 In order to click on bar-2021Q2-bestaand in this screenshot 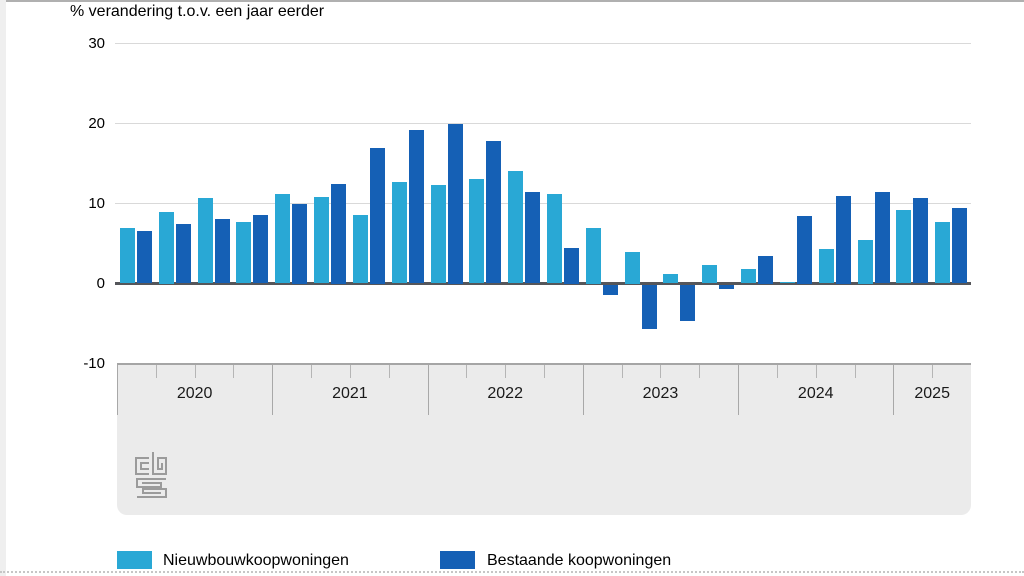, I will do `click(339, 233)`.